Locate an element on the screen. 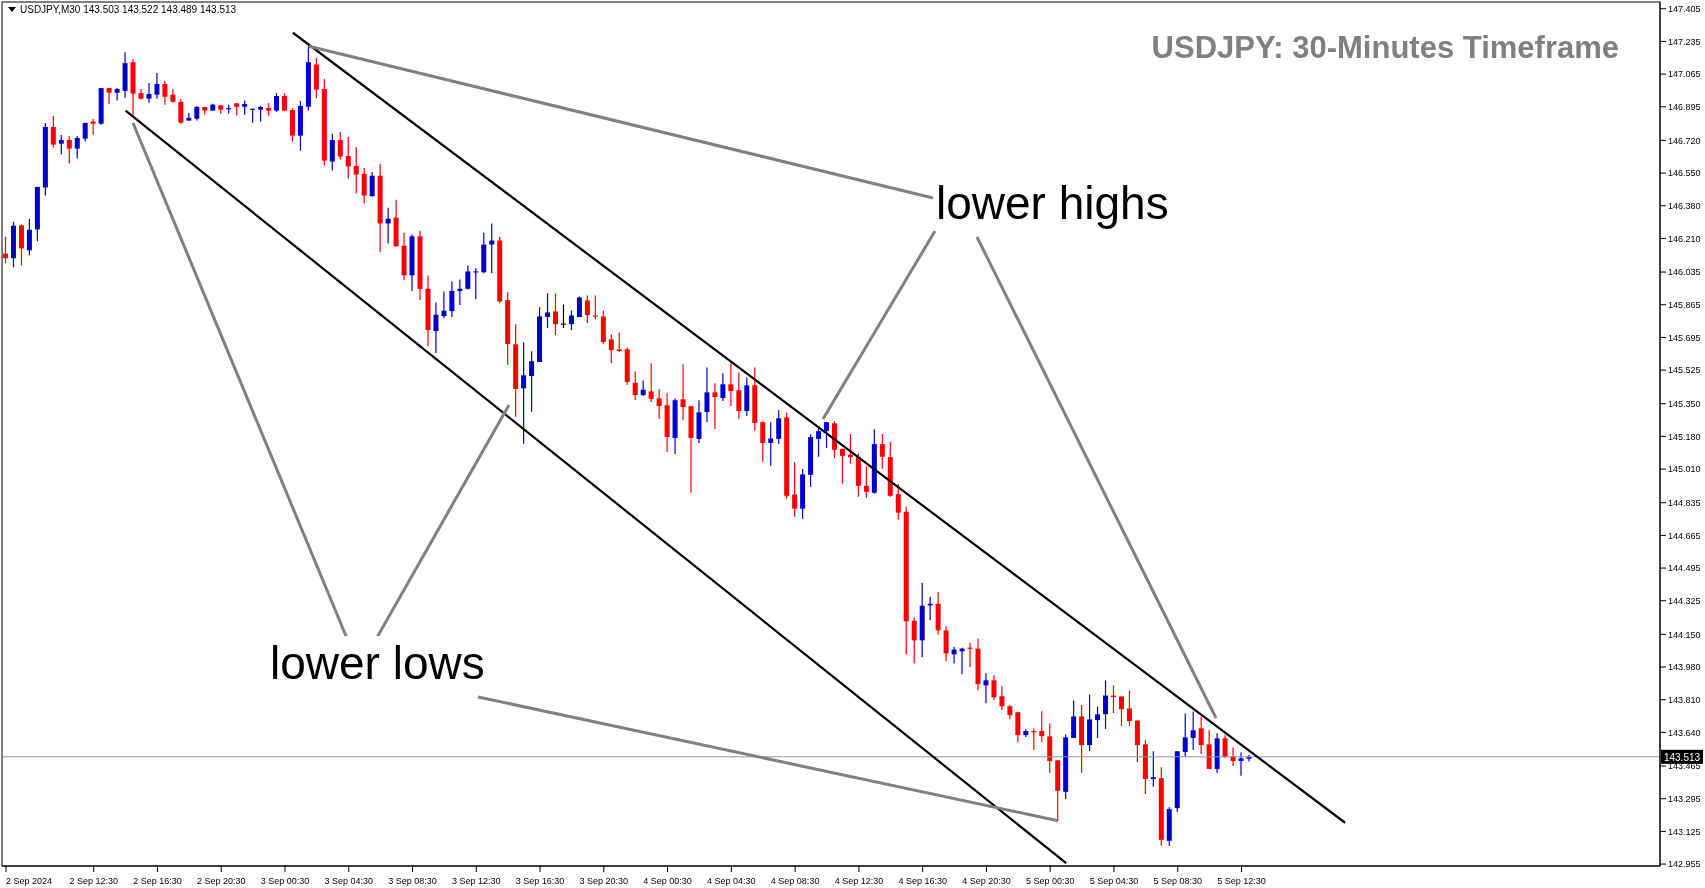 The image size is (1705, 888). x-tick-label: 2 Sep 20:30 is located at coordinates (221, 881).